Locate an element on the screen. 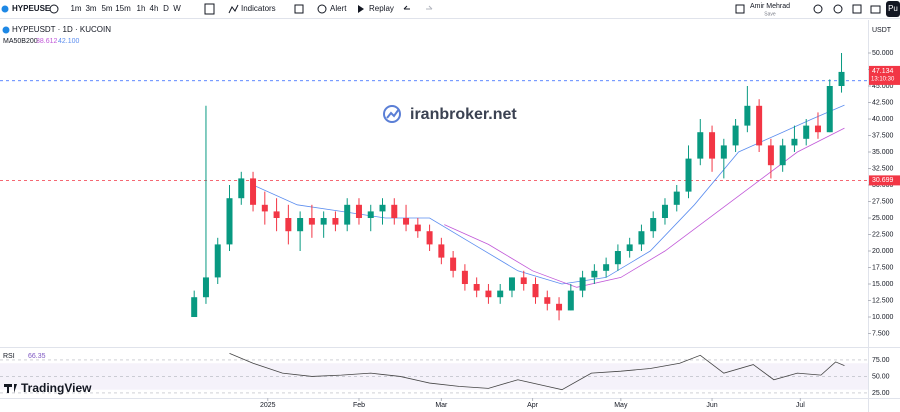 The image size is (900, 412). y-tick-label: 25.00 is located at coordinates (881, 393).